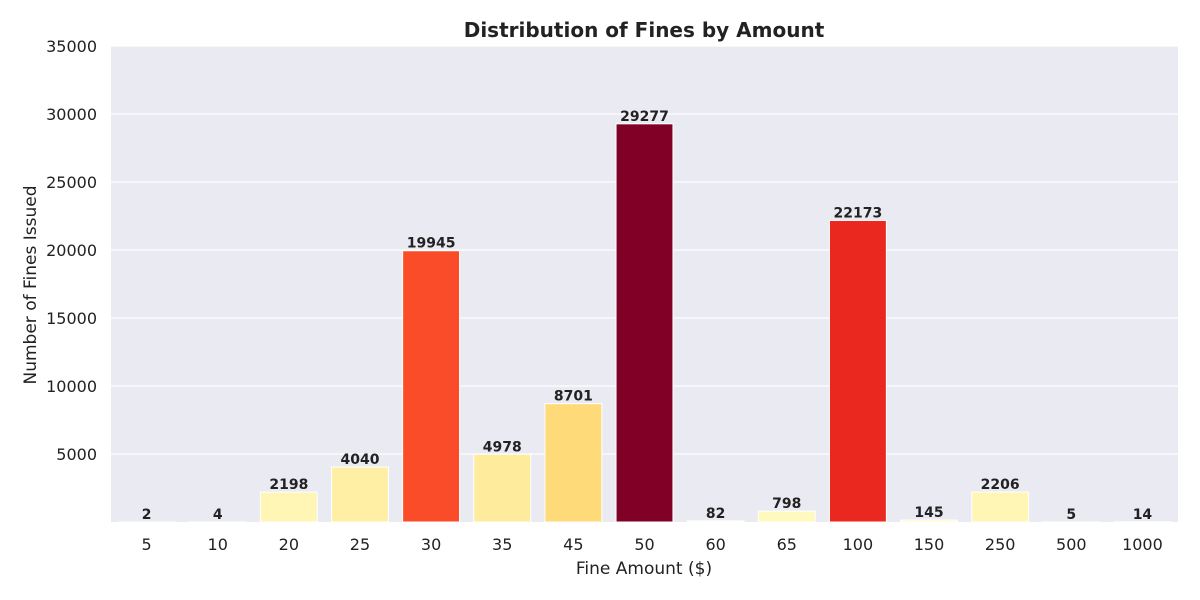 The image size is (1200, 600). What do you see at coordinates (1000, 544) in the screenshot?
I see `x-tick-label: 250` at bounding box center [1000, 544].